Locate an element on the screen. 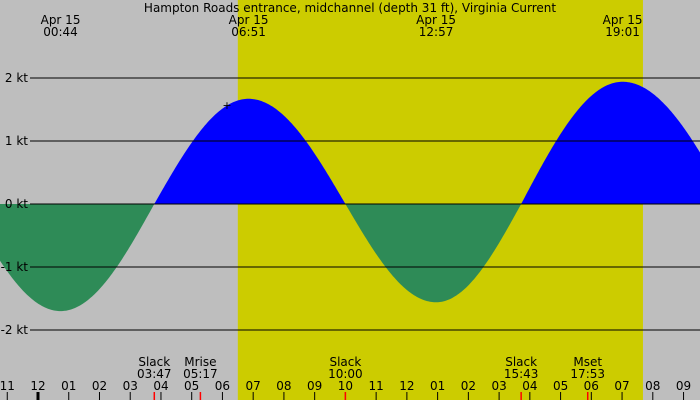 This screenshot has width=700, height=400. y-tick-label: -2 kt is located at coordinates (15, 330).